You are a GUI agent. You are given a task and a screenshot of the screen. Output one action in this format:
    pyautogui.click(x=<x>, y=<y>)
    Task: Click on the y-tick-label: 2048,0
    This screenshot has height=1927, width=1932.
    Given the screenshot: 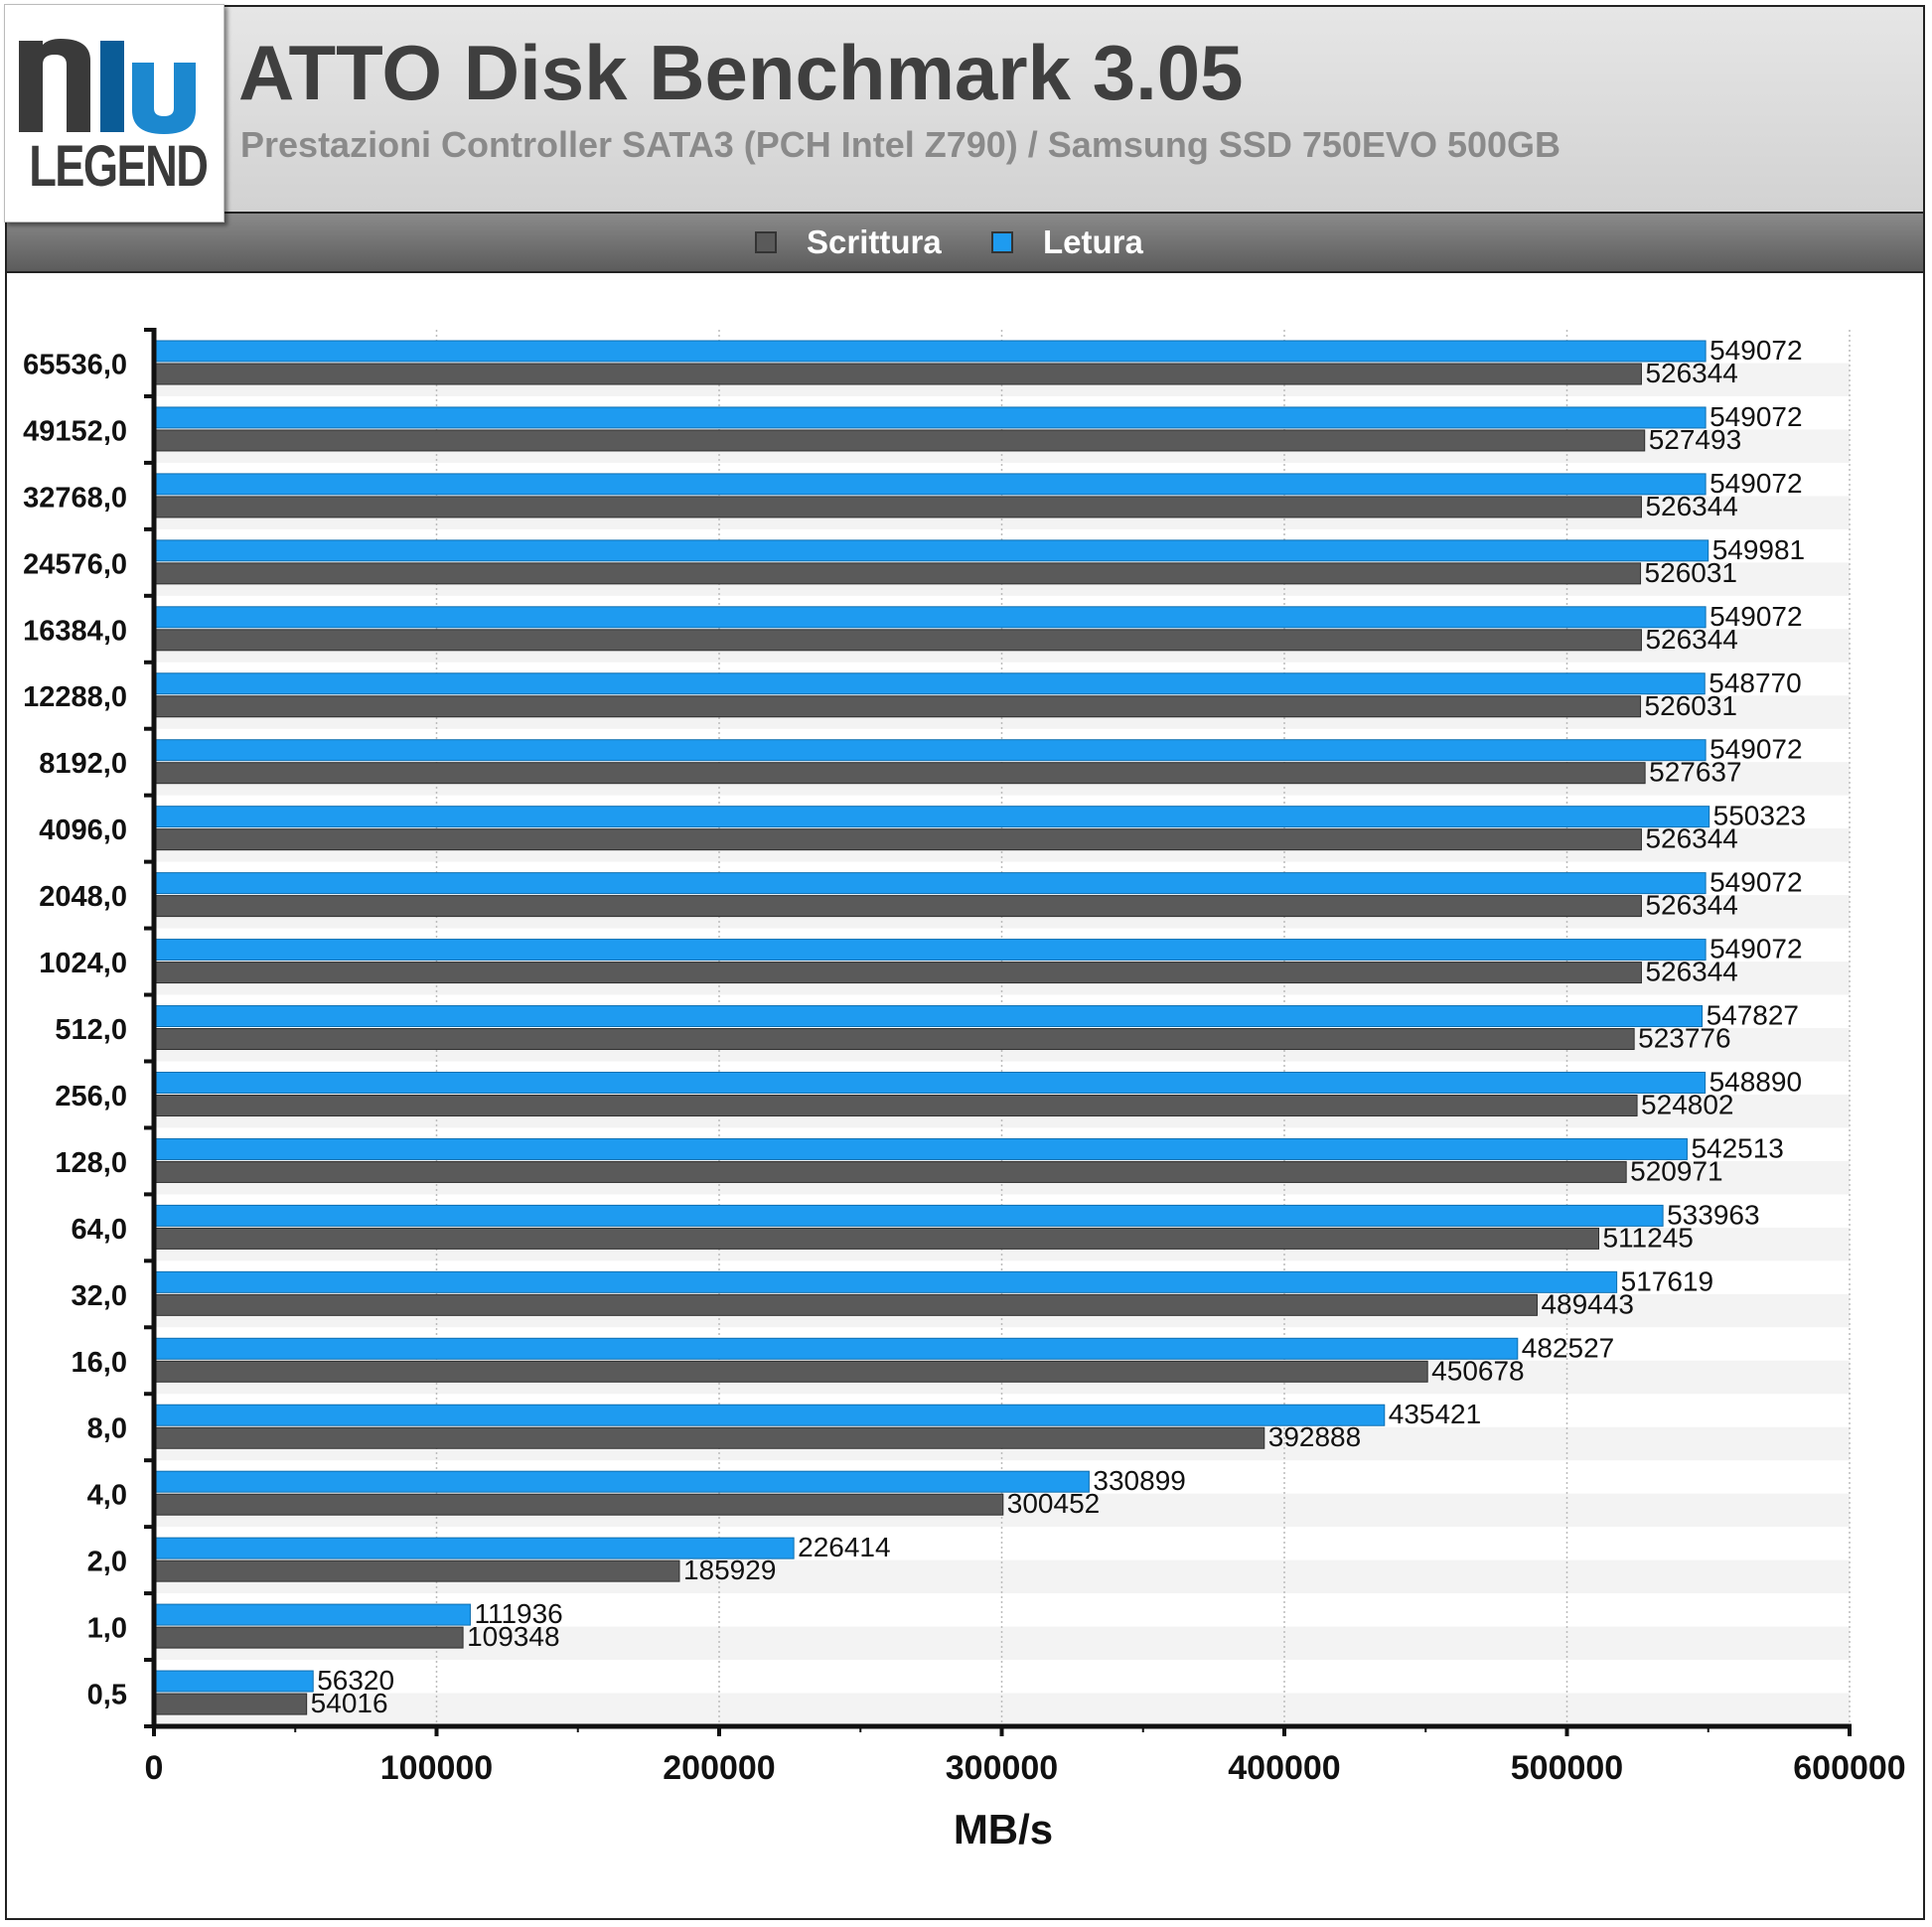 What is the action you would take?
    pyautogui.click(x=83, y=897)
    